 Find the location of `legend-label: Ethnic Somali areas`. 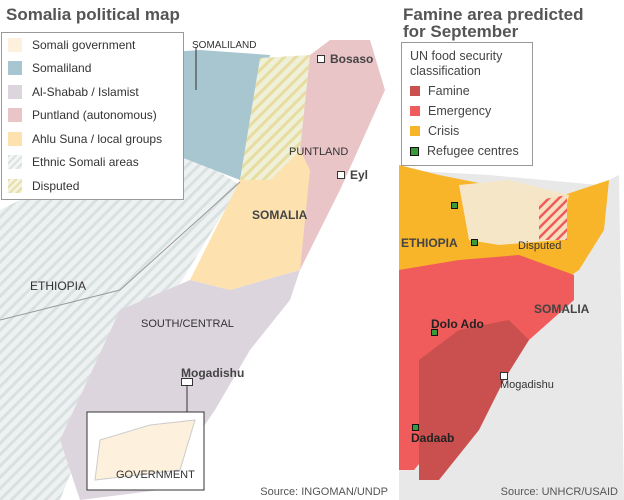

legend-label: Ethnic Somali areas is located at coordinates (85, 162).